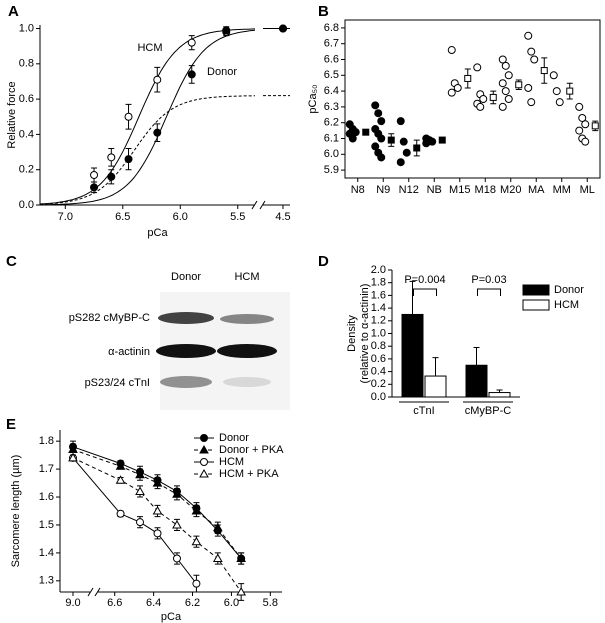 This screenshot has width=605, height=623. I want to click on series-label: HCM, so click(149, 48).